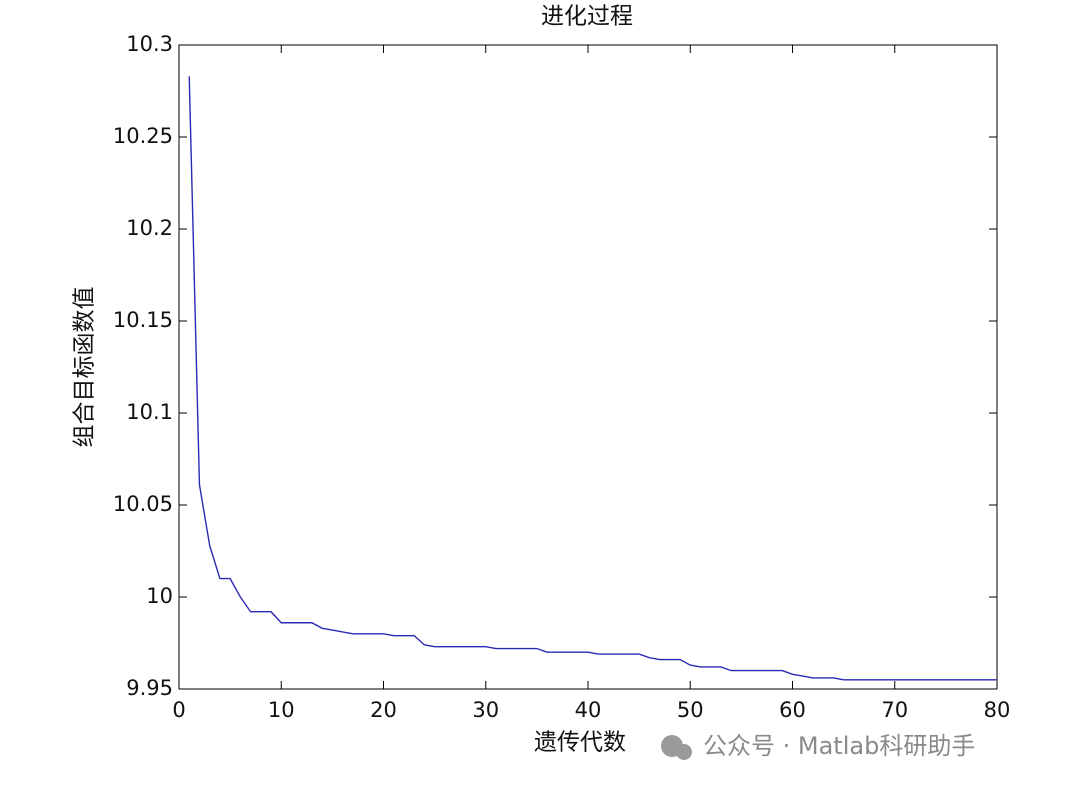  What do you see at coordinates (792, 710) in the screenshot?
I see `x-tick-label: 60` at bounding box center [792, 710].